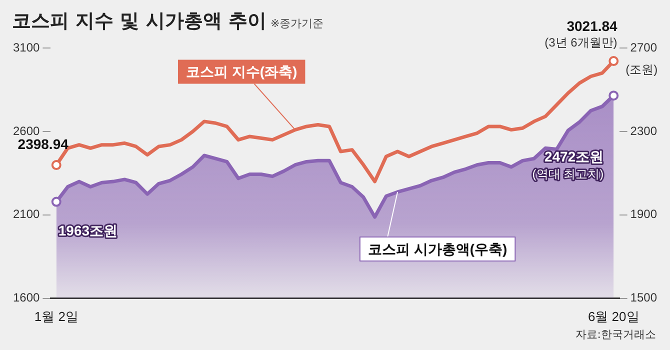 The height and width of the screenshot is (350, 670). I want to click on text: 자료:한국거래소, so click(615, 334).